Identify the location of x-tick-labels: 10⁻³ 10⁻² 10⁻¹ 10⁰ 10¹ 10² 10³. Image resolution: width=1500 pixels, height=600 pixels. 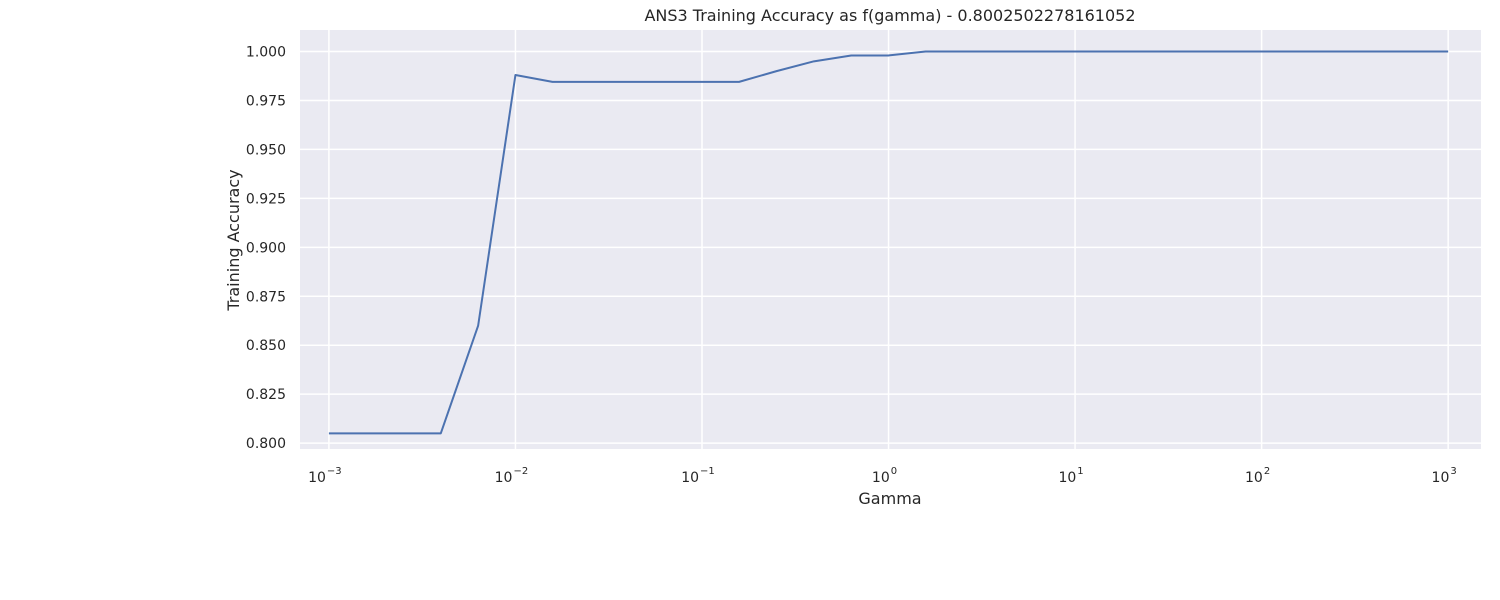
(882, 476).